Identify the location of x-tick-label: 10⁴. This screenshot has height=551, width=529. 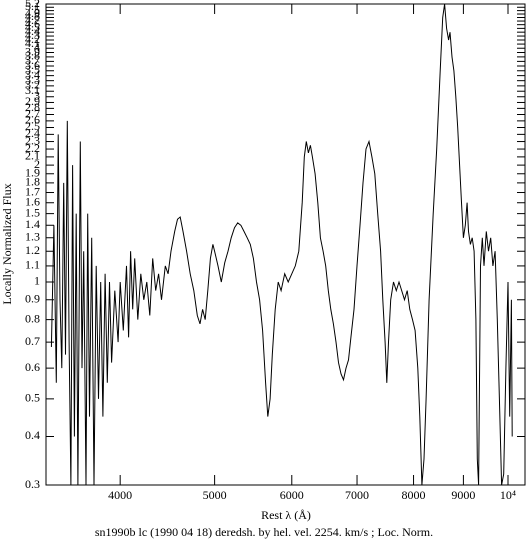
(508, 495).